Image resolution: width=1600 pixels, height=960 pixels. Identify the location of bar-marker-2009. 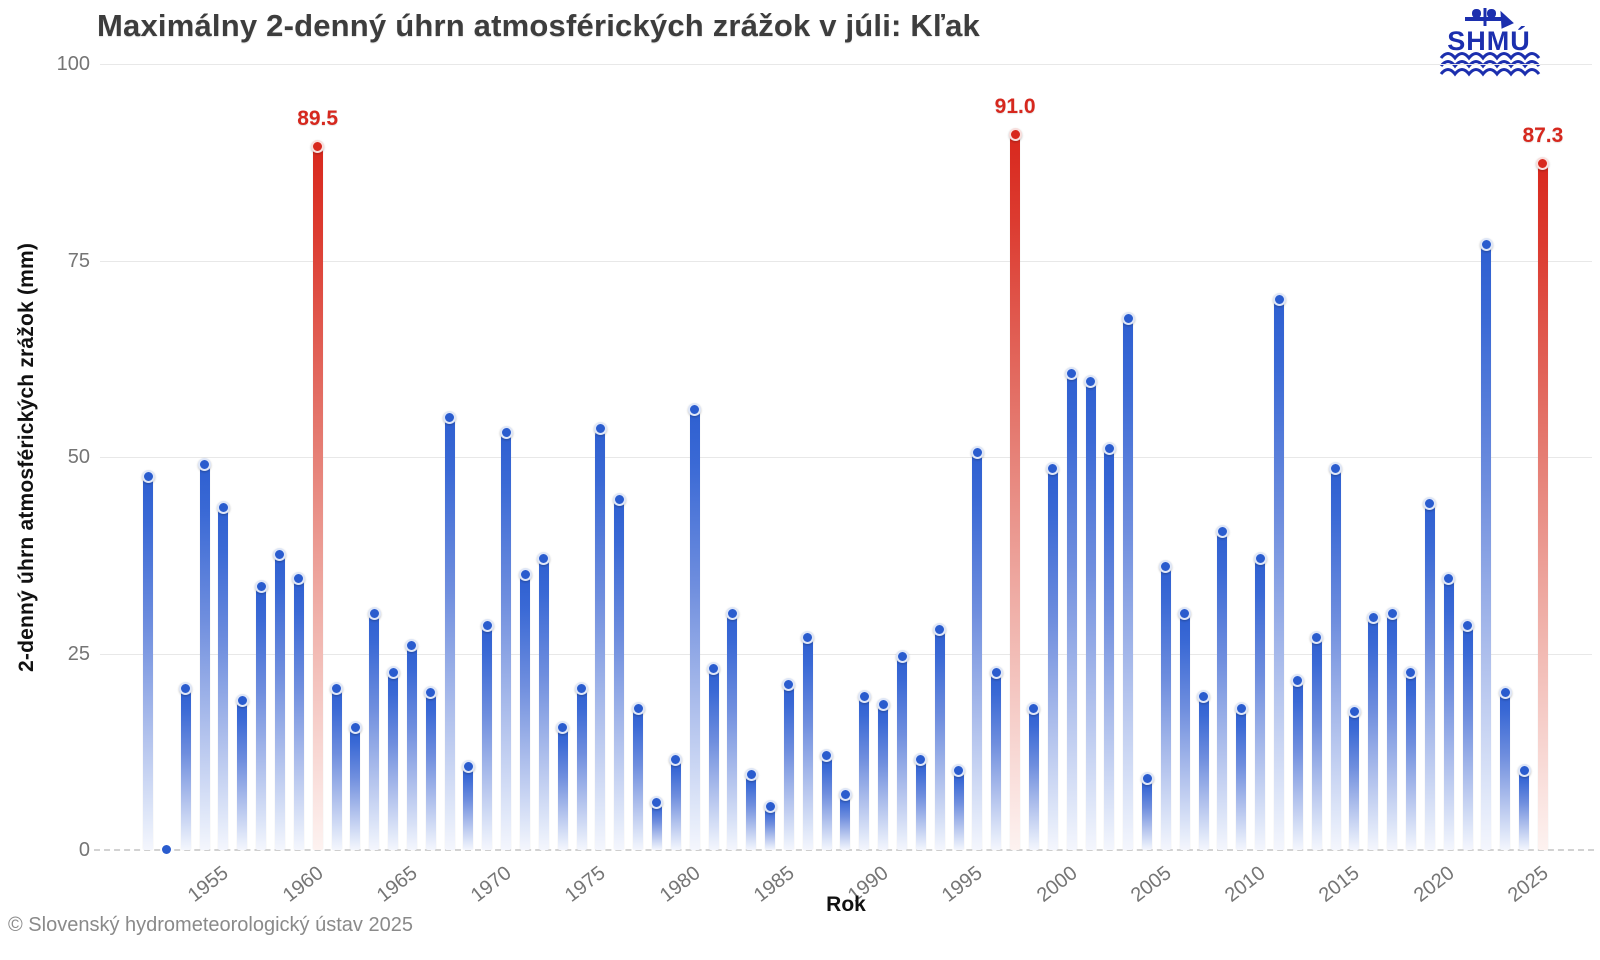
(1241, 708).